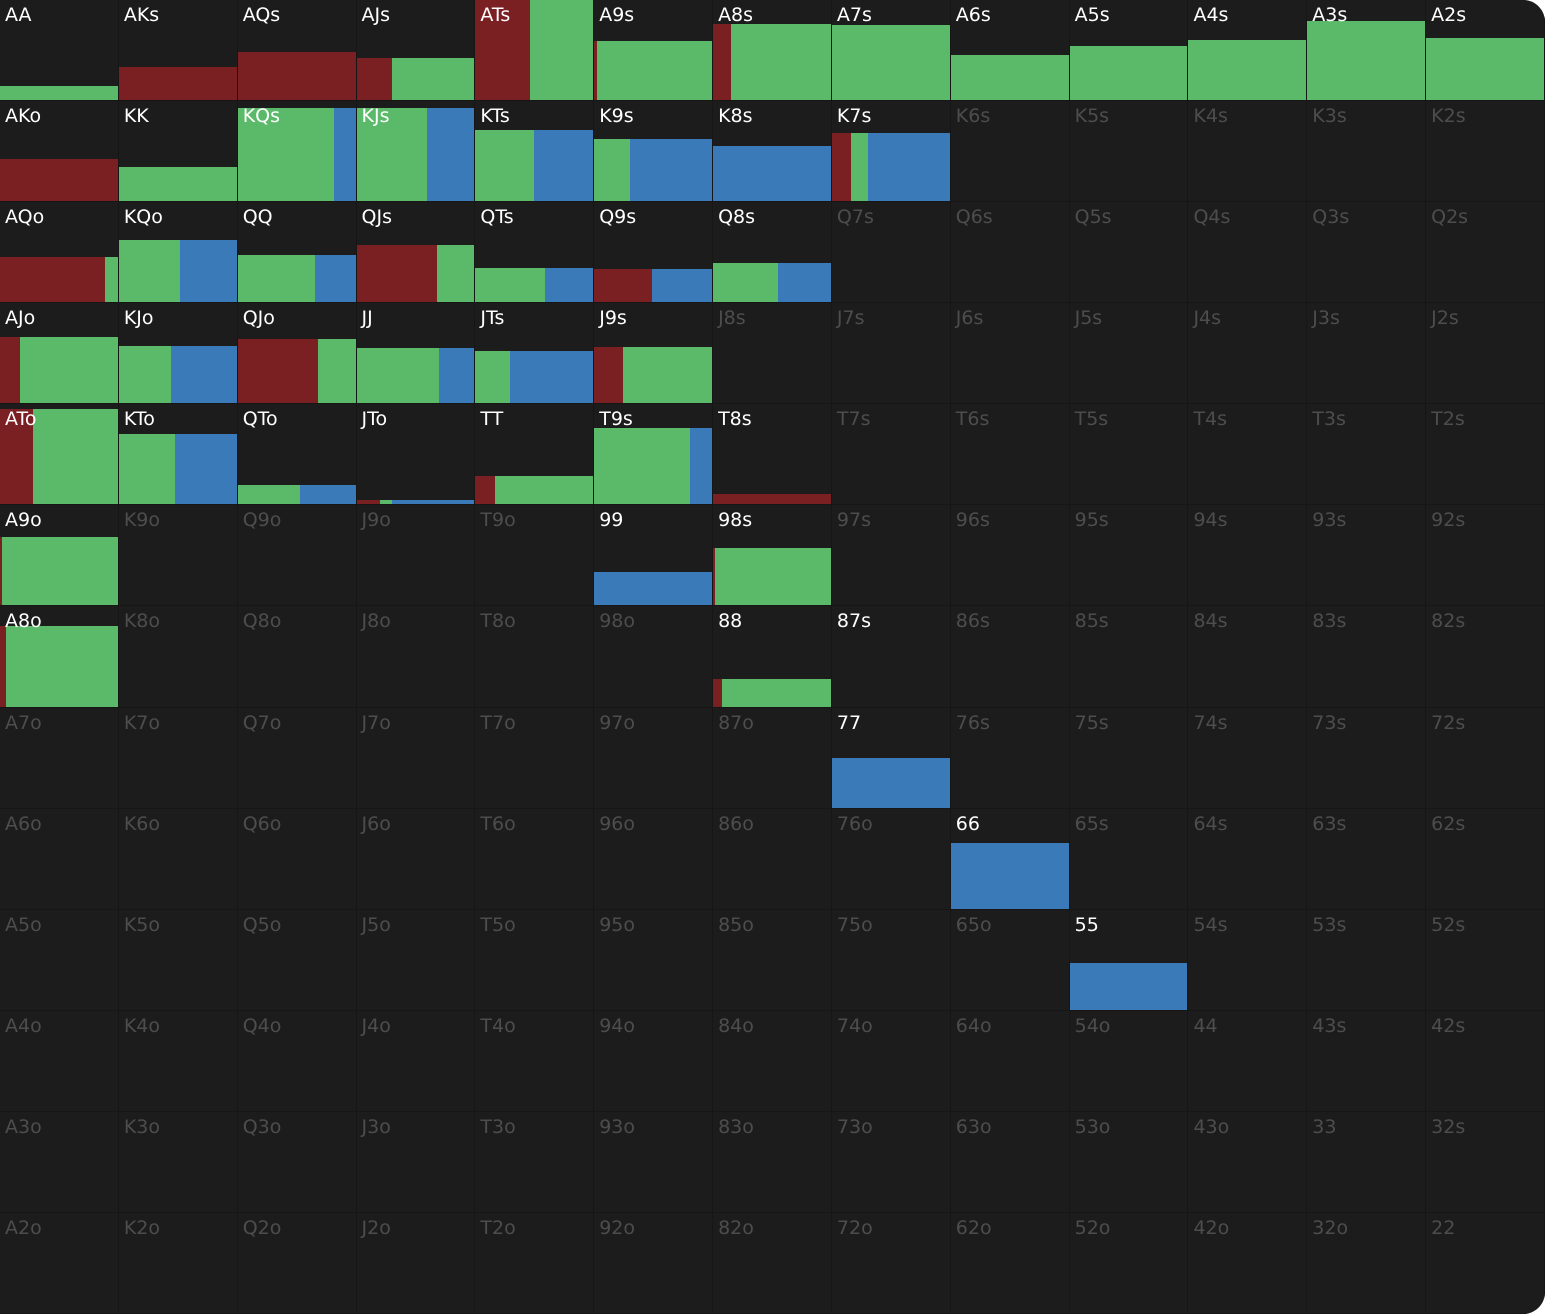 Image resolution: width=1545 pixels, height=1314 pixels. What do you see at coordinates (1367, 354) in the screenshot?
I see `hand-cell: J3s` at bounding box center [1367, 354].